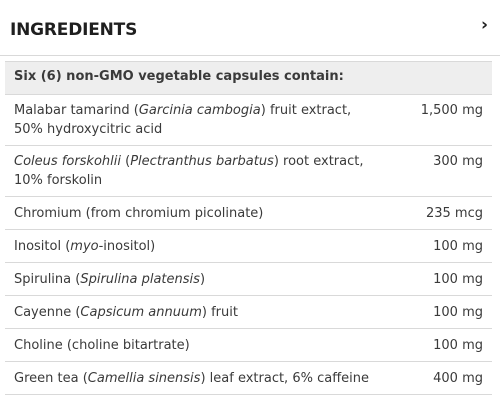 The width and height of the screenshot is (500, 401). I want to click on section-title: INGREDIENTS, so click(74, 30).